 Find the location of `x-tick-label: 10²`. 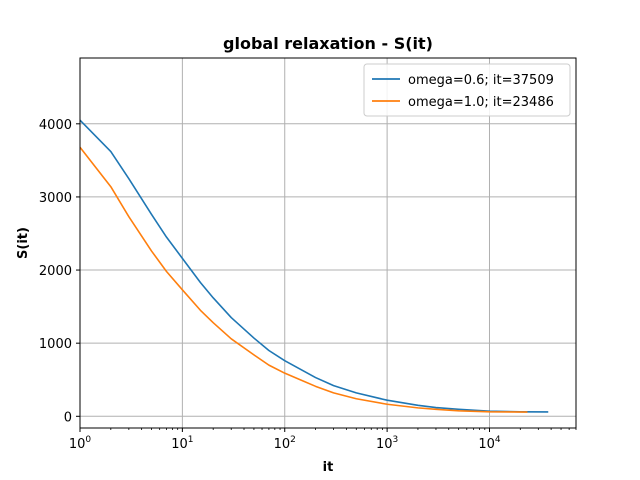

x-tick-label: 10² is located at coordinates (285, 443).